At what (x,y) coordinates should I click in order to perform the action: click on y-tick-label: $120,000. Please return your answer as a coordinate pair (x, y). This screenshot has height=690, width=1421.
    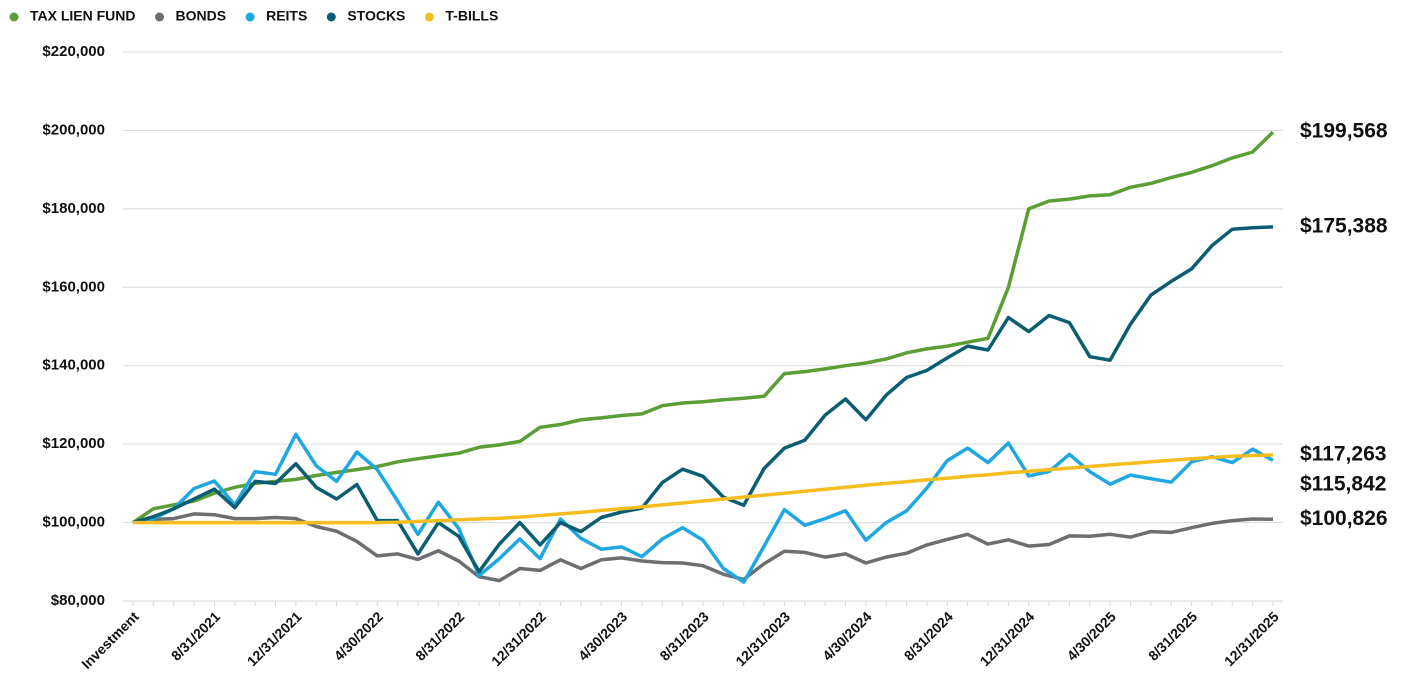
    Looking at the image, I should click on (73, 443).